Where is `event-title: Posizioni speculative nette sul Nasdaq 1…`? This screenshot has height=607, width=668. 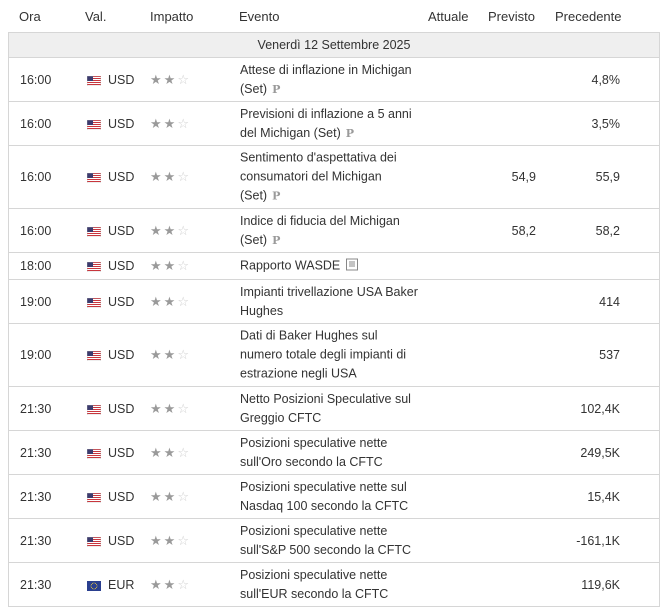 event-title: Posizioni speculative nette sul Nasdaq 1… is located at coordinates (330, 497).